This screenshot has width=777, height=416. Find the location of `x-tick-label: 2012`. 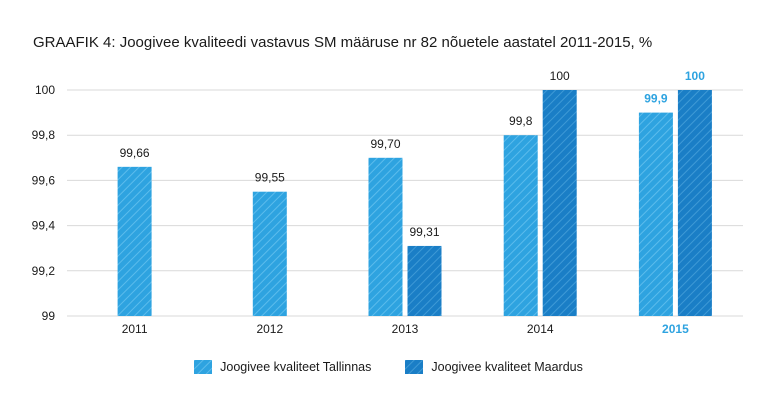

x-tick-label: 2012 is located at coordinates (269, 329).